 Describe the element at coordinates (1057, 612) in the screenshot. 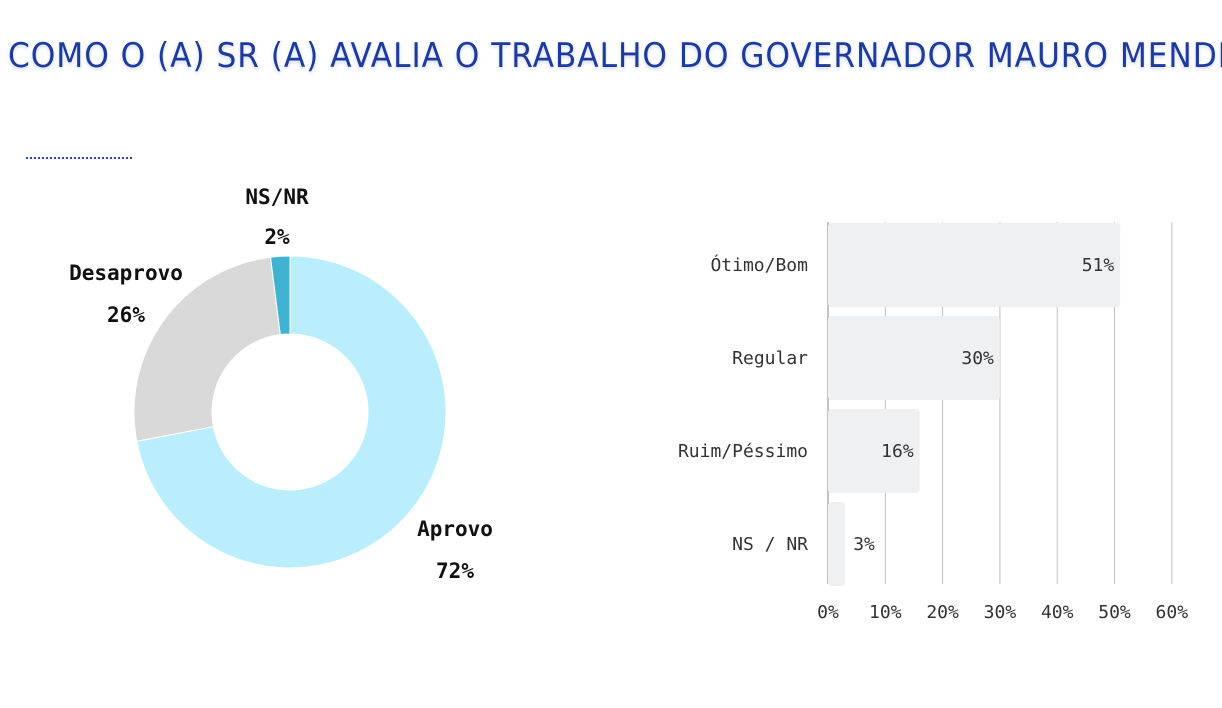

I see `x-tick-label: 40%` at that location.